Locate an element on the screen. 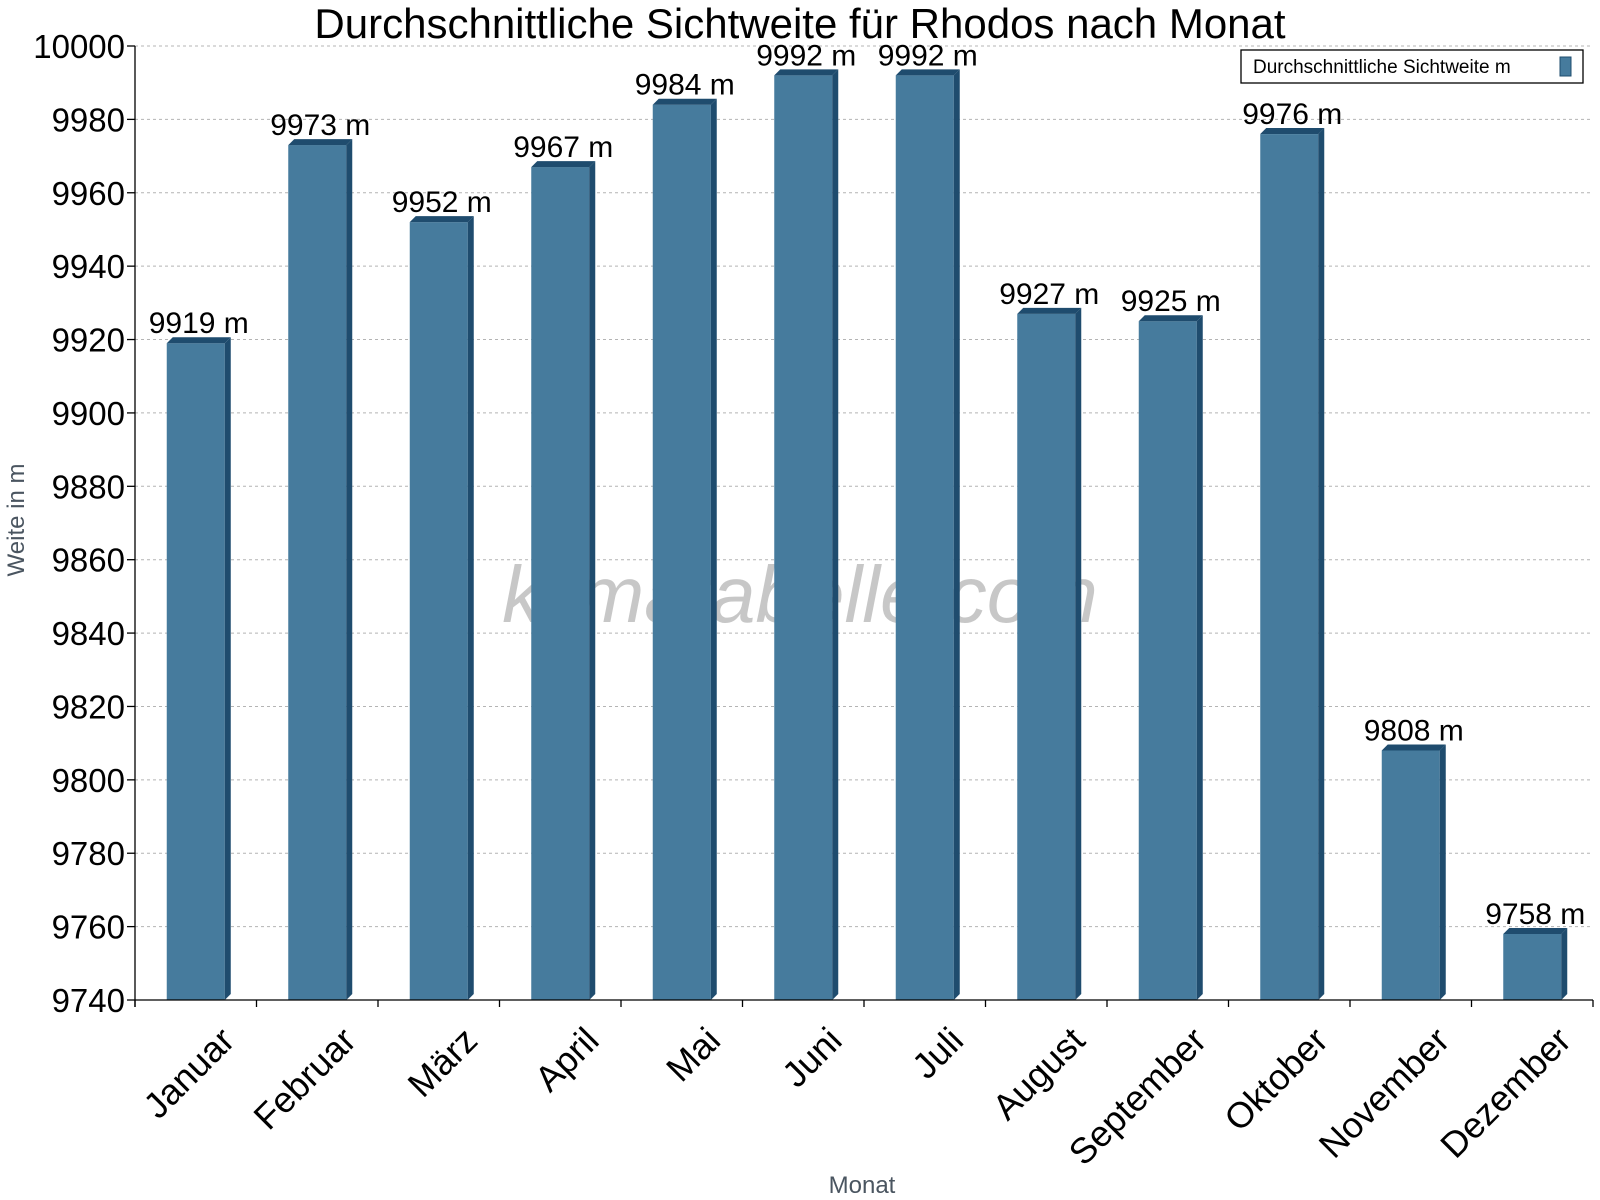 This screenshot has width=1600, height=1200. legend-box is located at coordinates (1412, 66).